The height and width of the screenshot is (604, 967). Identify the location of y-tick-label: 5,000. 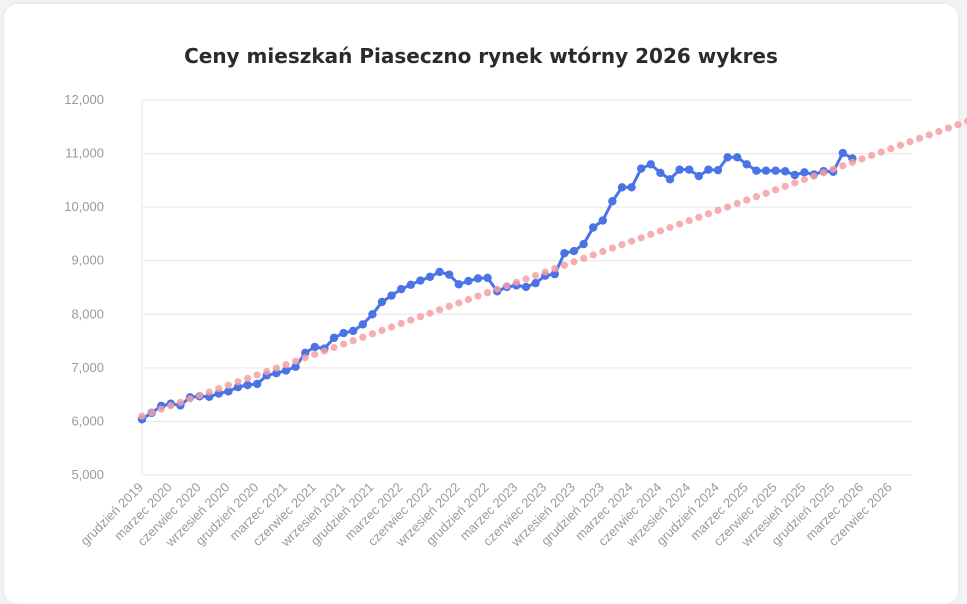
(87, 474).